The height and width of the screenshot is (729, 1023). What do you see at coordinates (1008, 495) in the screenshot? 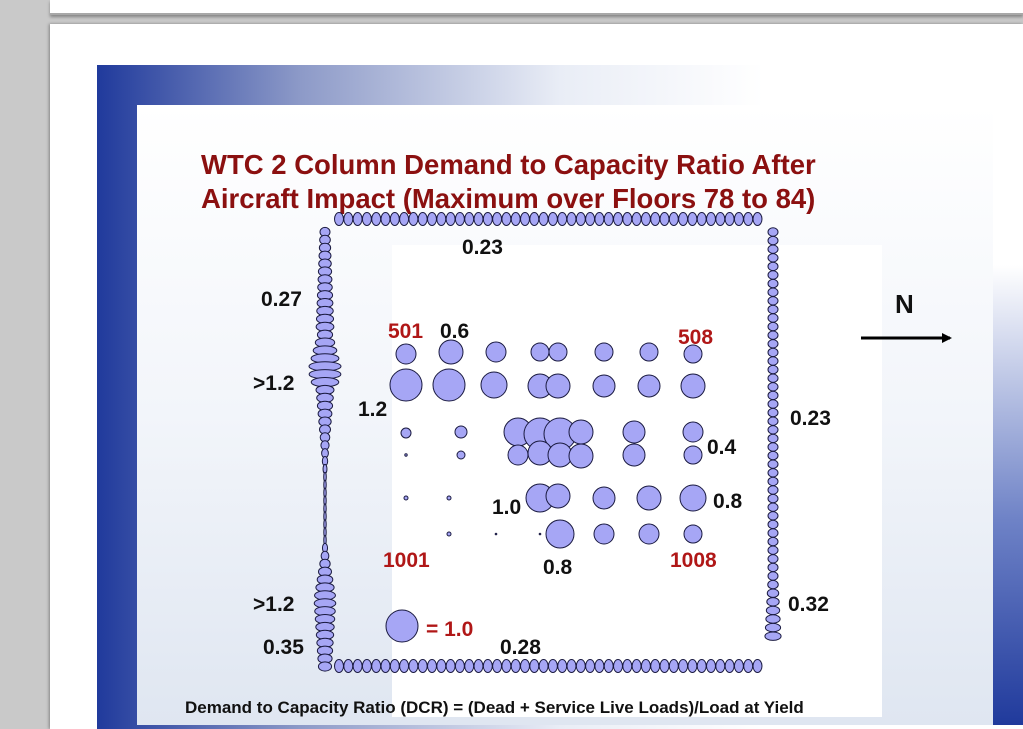
I see `slide-gradient-strip` at bounding box center [1008, 495].